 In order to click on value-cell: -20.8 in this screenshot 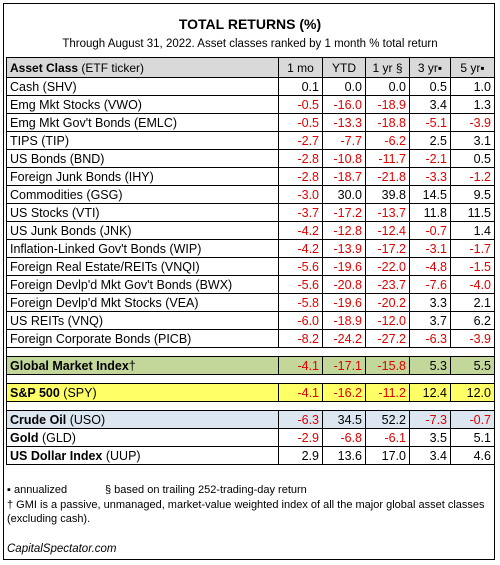, I will do `click(344, 284)`.